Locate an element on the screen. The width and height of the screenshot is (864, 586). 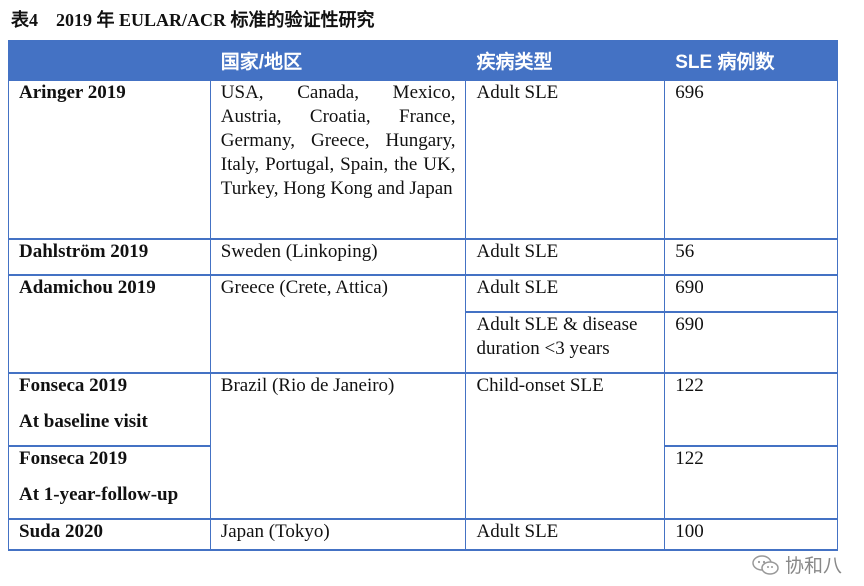
header-sle-count: SLE 病例数 is located at coordinates (751, 60).